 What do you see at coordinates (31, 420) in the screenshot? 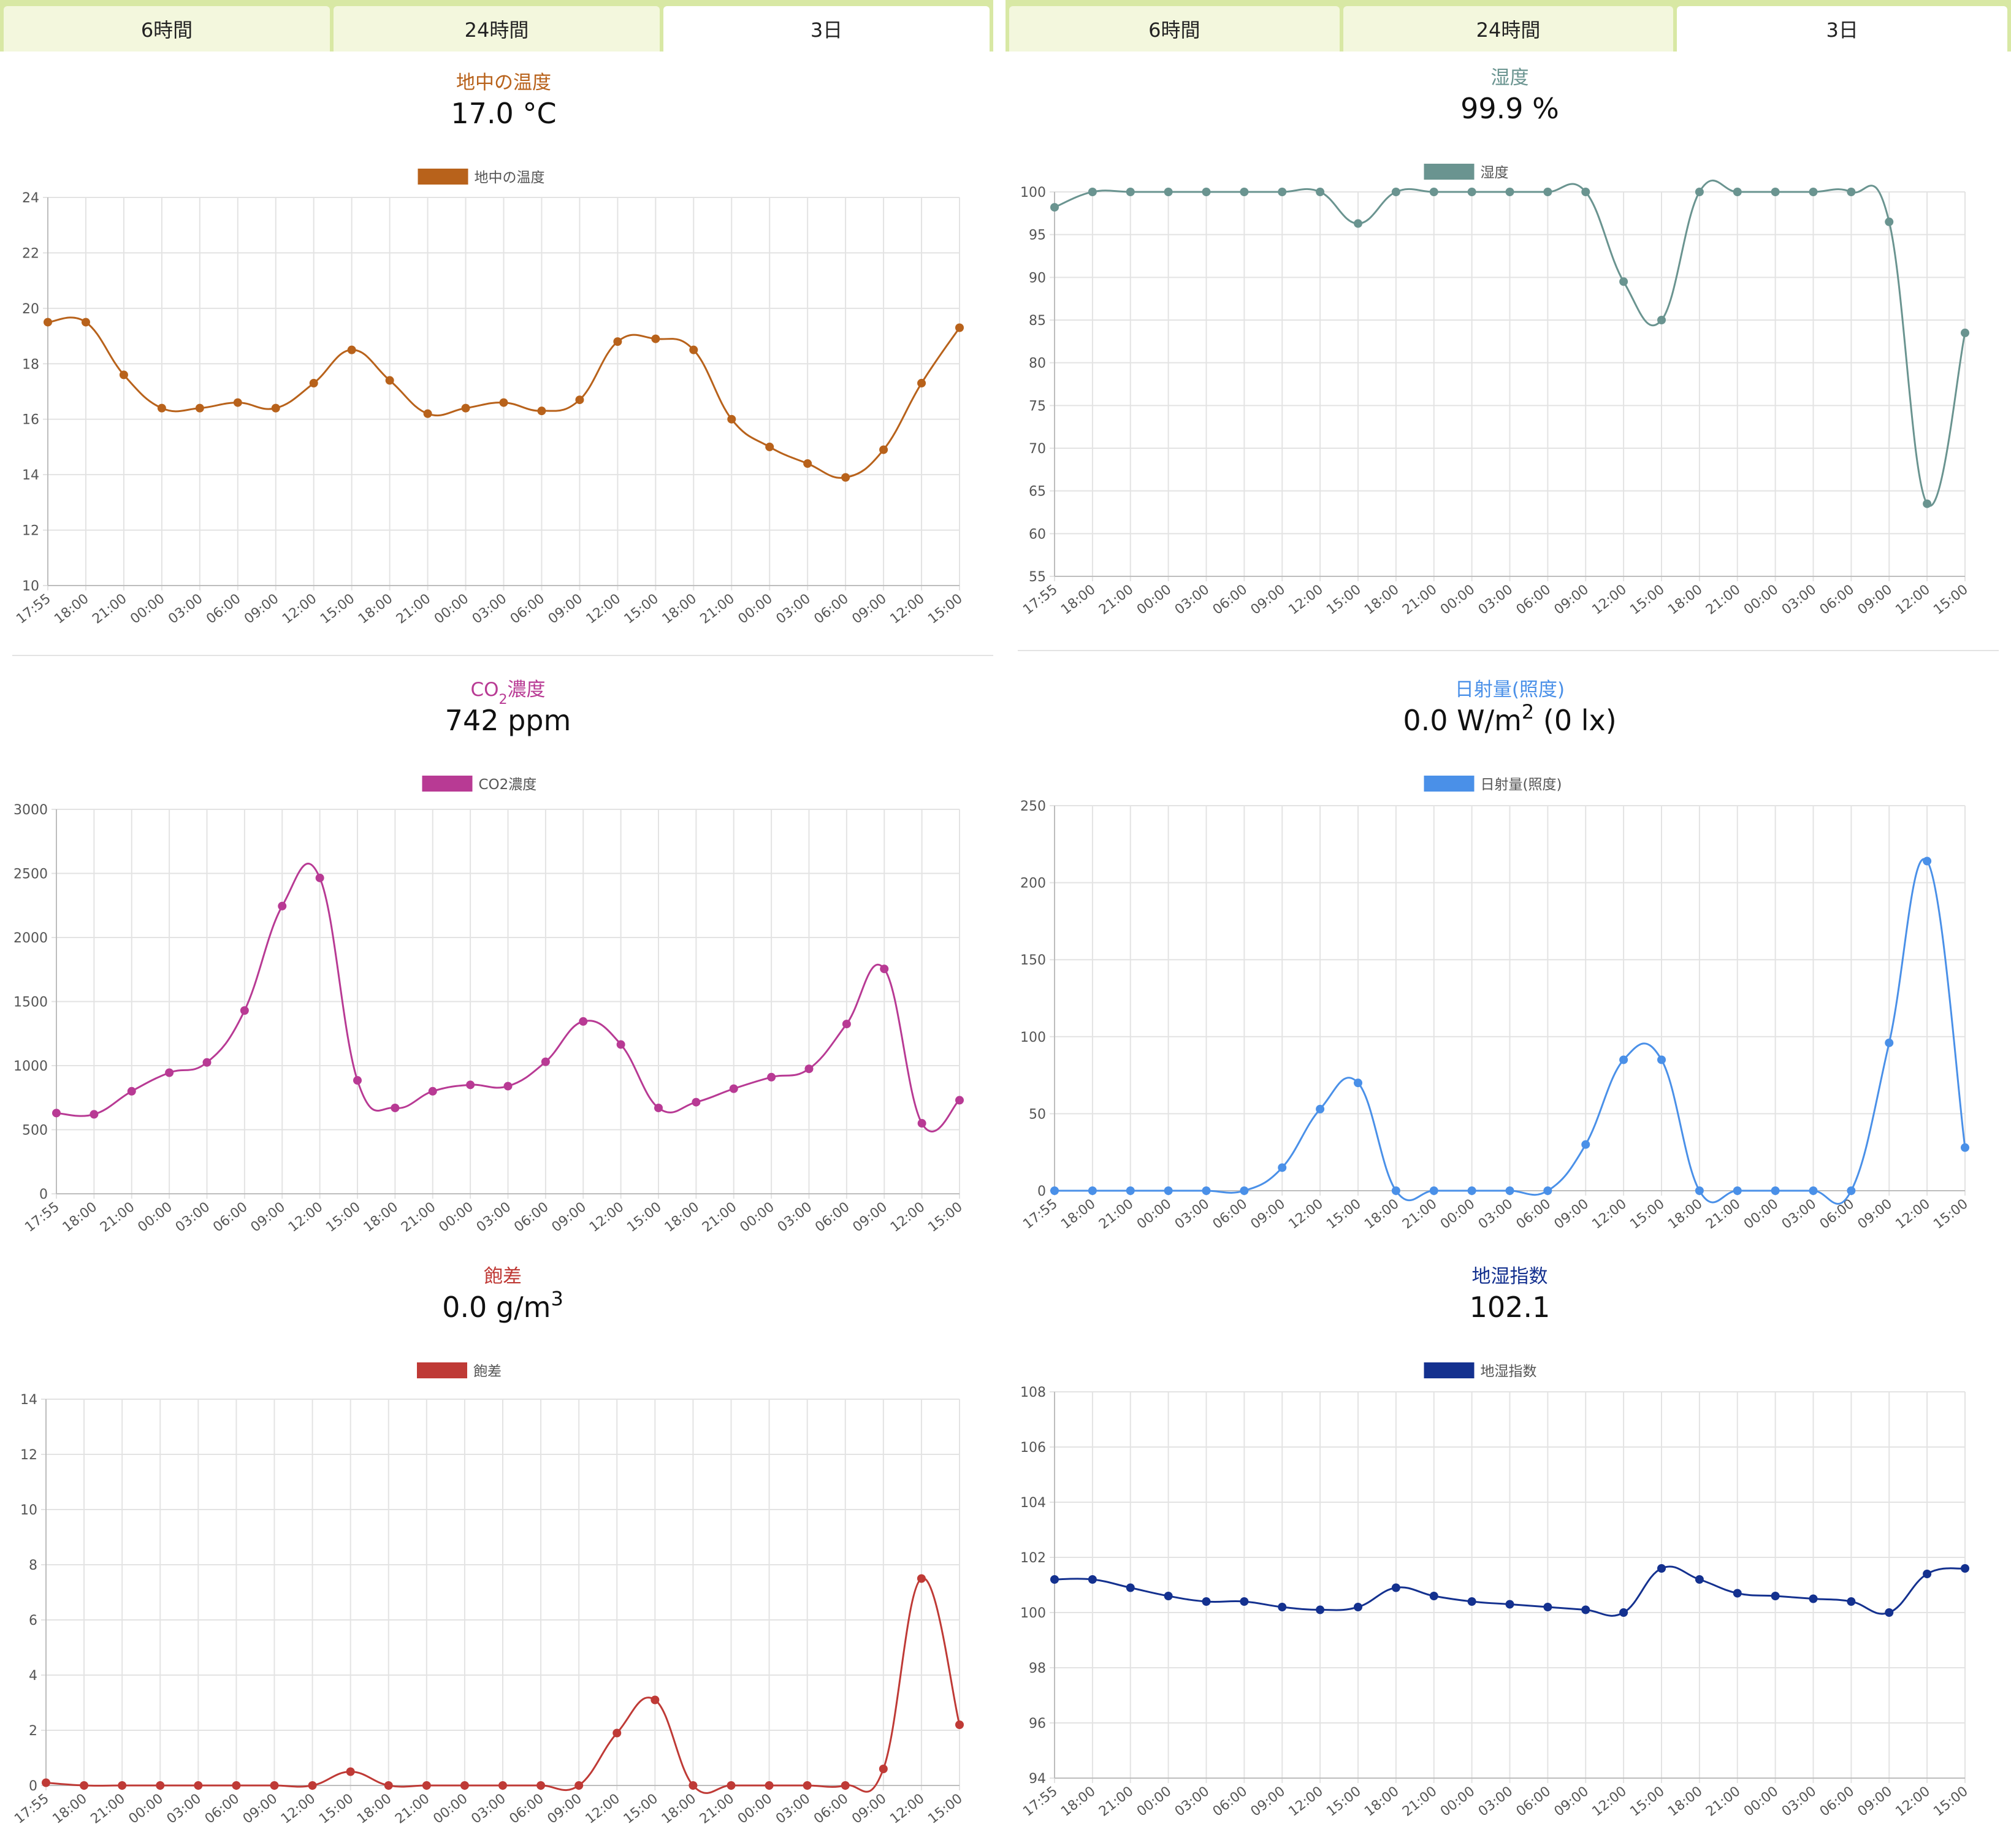
I see `y-tick-label: 16` at bounding box center [31, 420].